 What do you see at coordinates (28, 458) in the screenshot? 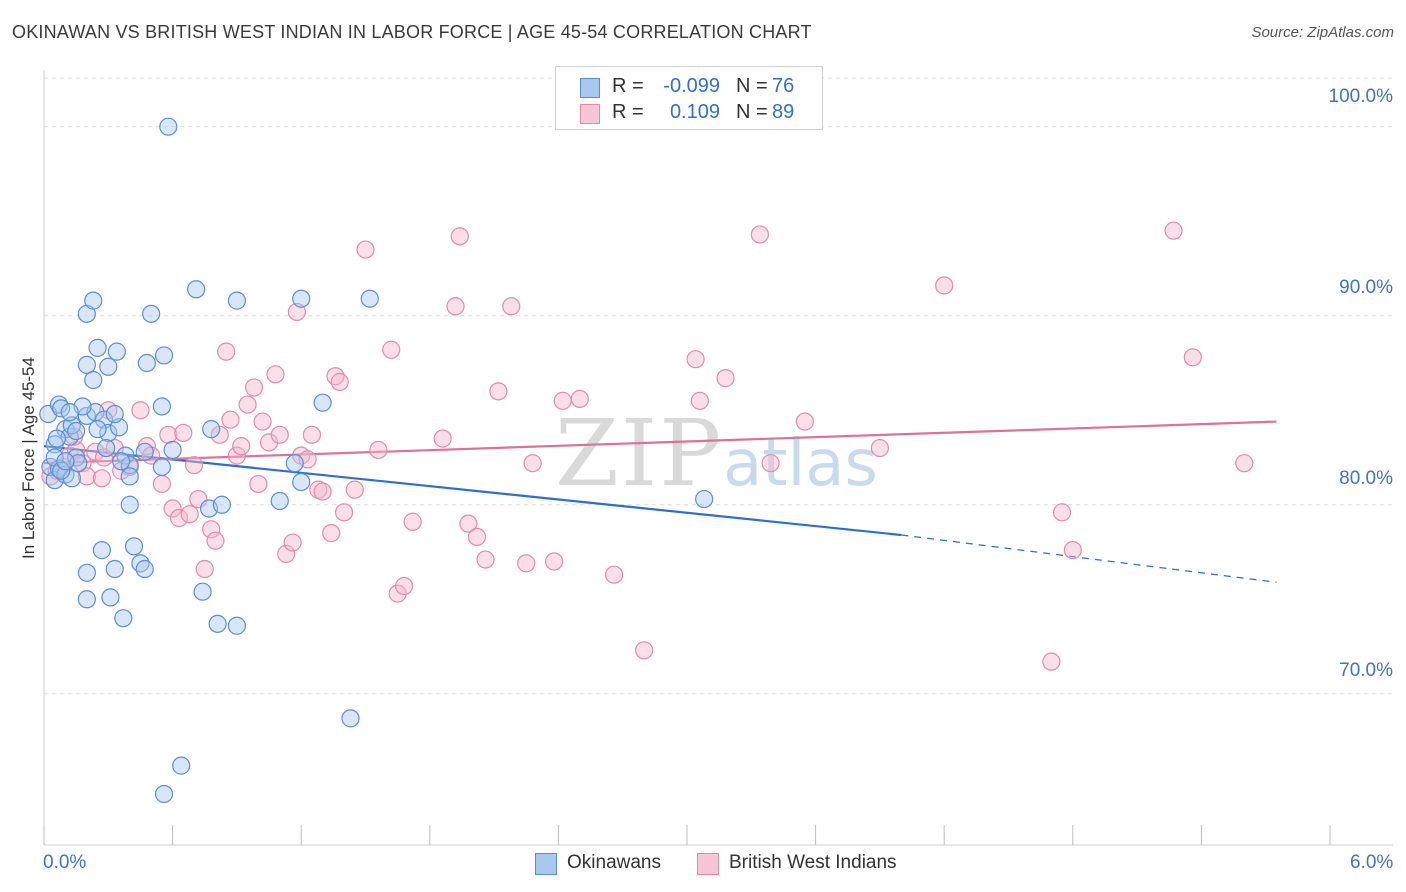
I see `y-axis-label: In Labor Force | Age 45-54` at bounding box center [28, 458].